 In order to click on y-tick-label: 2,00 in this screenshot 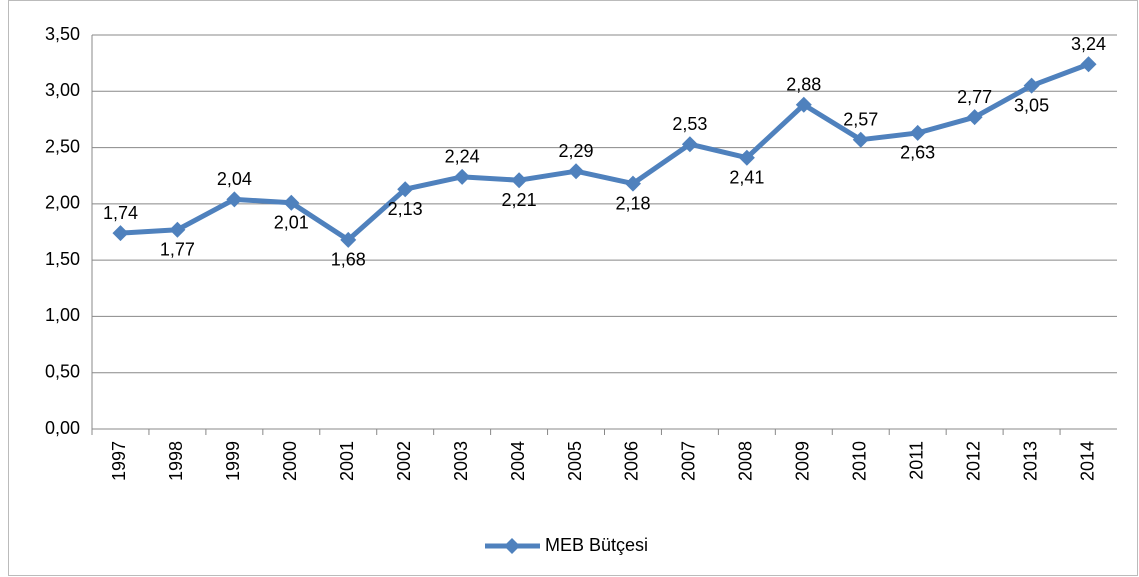, I will do `click(62, 203)`.